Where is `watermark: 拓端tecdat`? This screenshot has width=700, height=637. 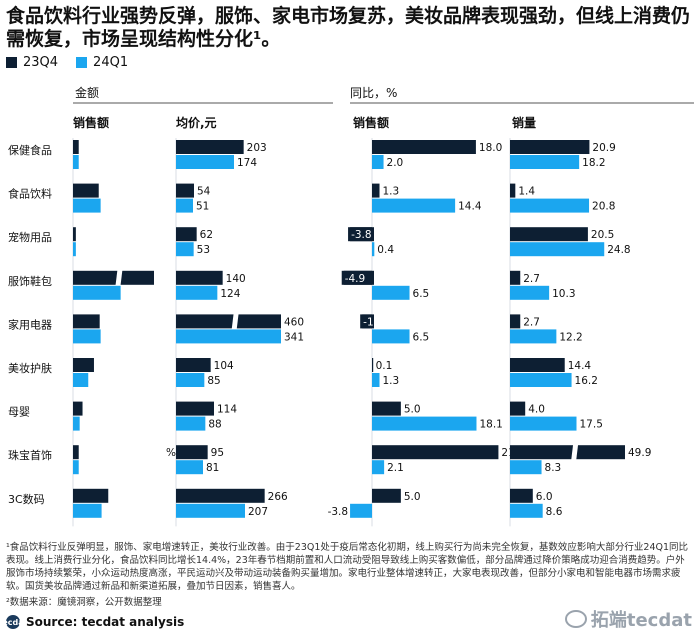 watermark: 拓端tecdat is located at coordinates (628, 619).